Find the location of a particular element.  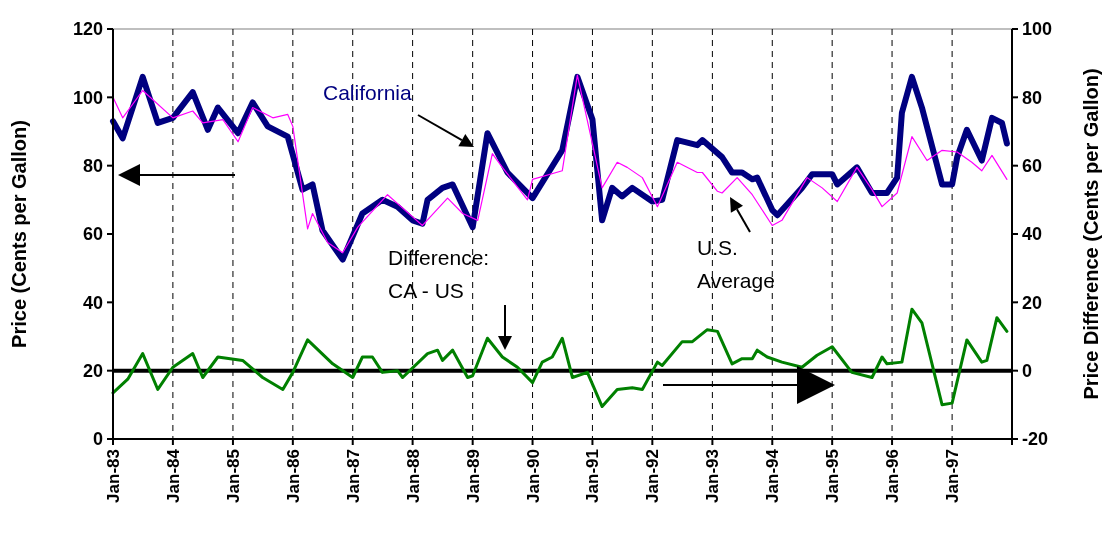

x-tick-label: Jan-89 is located at coordinates (473, 476).